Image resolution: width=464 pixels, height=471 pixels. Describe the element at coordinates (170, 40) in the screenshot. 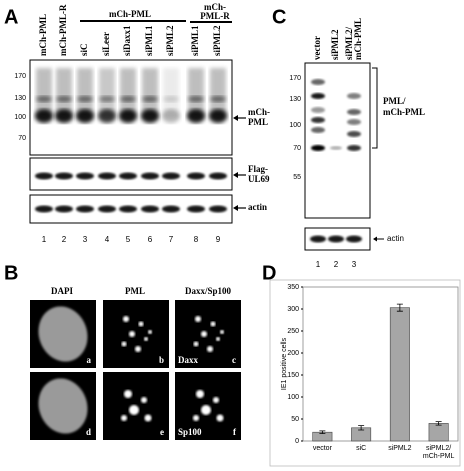

I see `lane-header: siPML2` at that location.